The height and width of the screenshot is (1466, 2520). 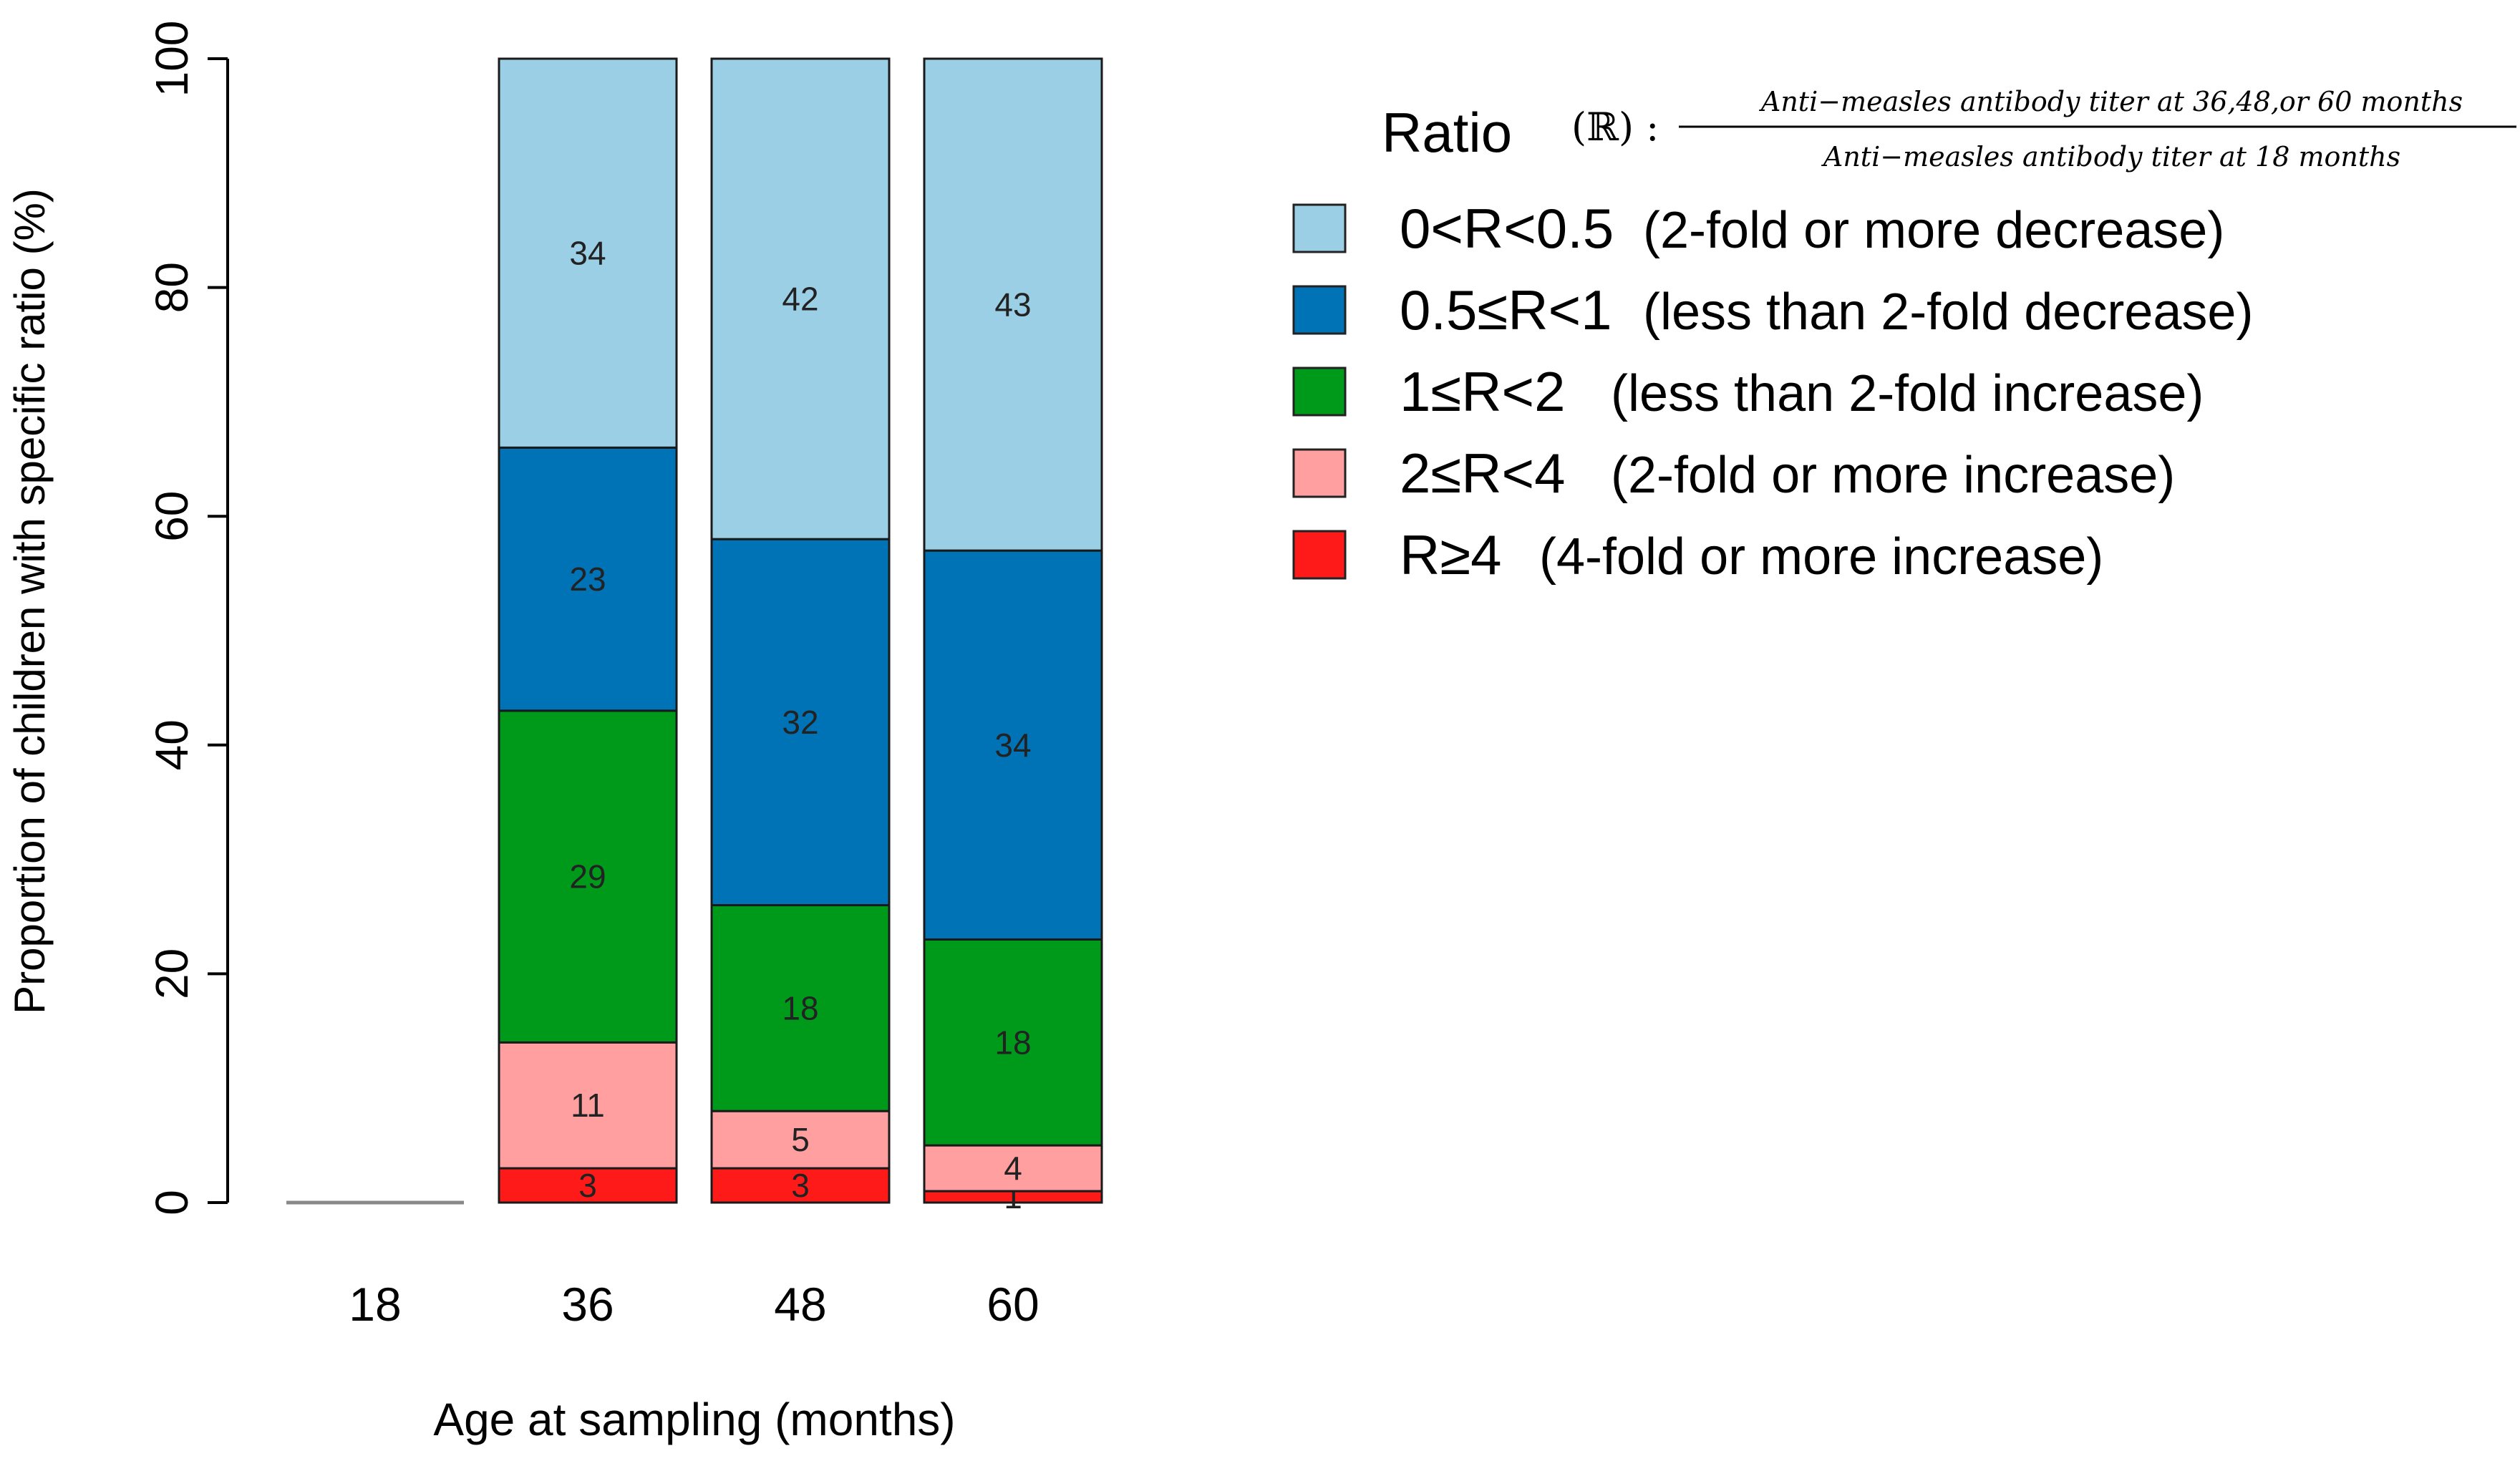 What do you see at coordinates (1482, 473) in the screenshot?
I see `legend-key: 2≤R<4` at bounding box center [1482, 473].